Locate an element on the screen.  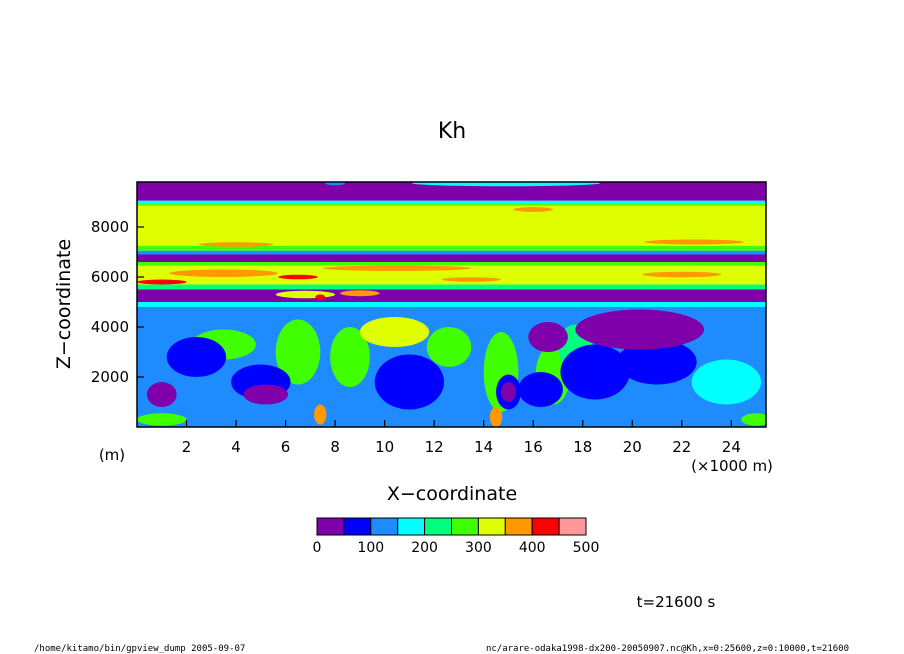
colorbar-label: 400 is located at coordinates (532, 548).